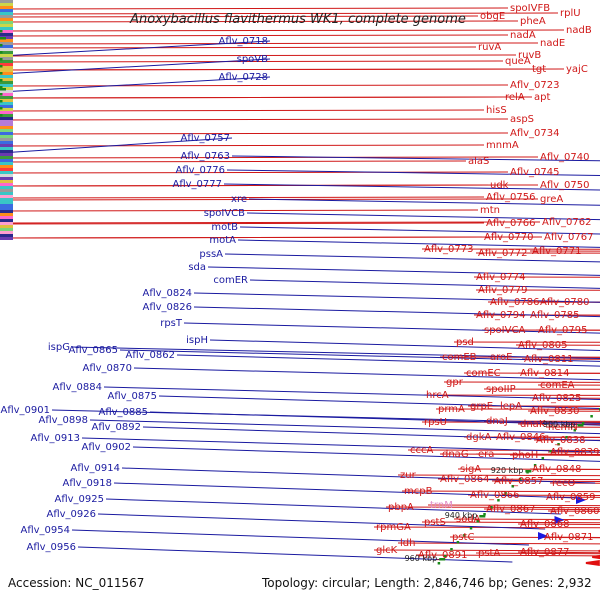 The image size is (600, 600). I want to click on right-gene-label: gpr, so click(455, 382).